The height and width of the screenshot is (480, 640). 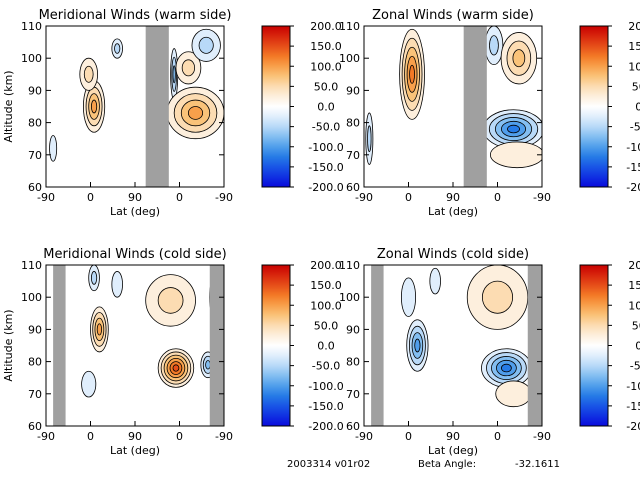 I want to click on beta-angle-label: Beta Angle:, so click(x=447, y=464).